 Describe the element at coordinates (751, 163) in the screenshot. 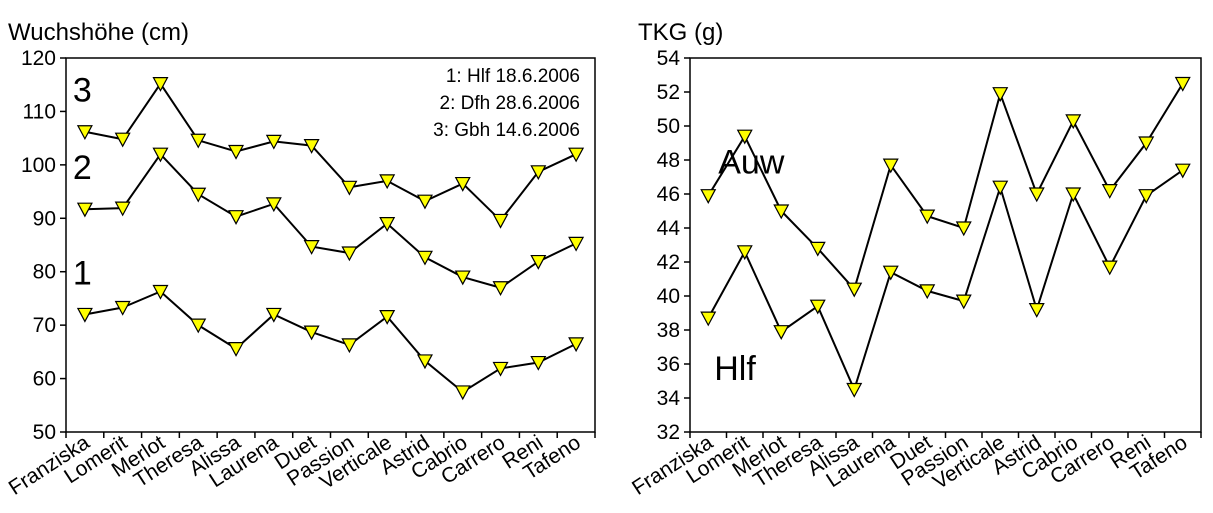

I see `series-label: Auw` at that location.